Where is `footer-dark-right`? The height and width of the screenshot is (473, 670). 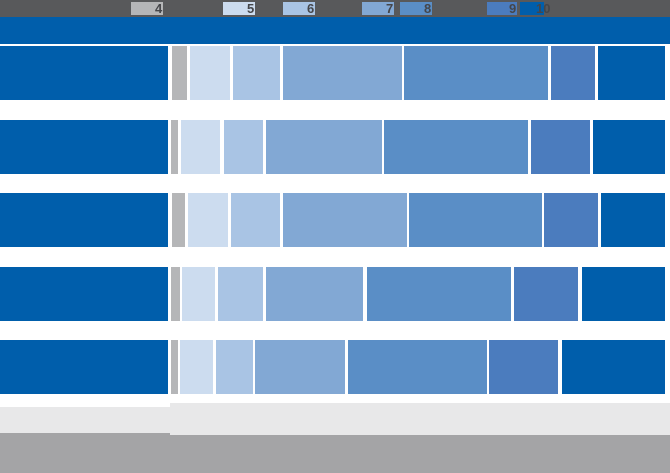 footer-dark-right is located at coordinates (420, 454).